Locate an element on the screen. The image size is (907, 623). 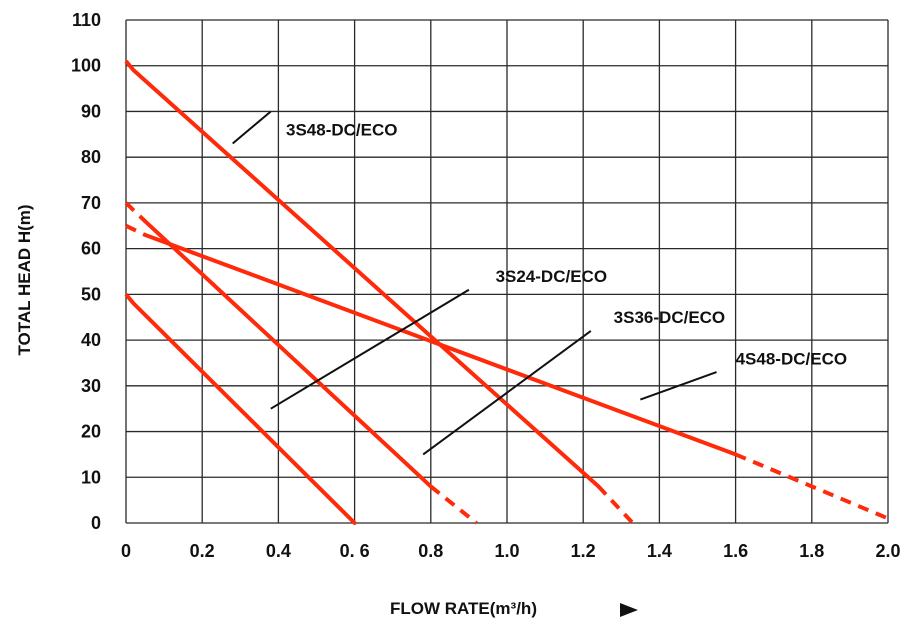
x-tick-label: 0 is located at coordinates (126, 551).